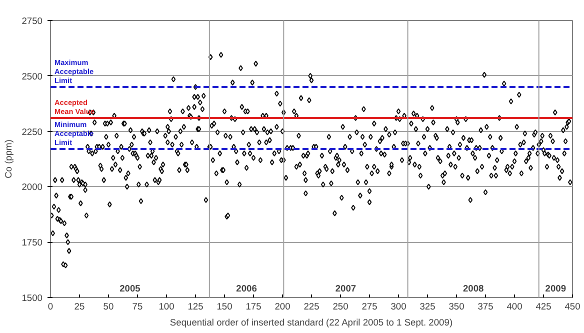 The width and height of the screenshot is (584, 333). Describe the element at coordinates (555, 289) in the screenshot. I see `annotation: 2009` at that location.